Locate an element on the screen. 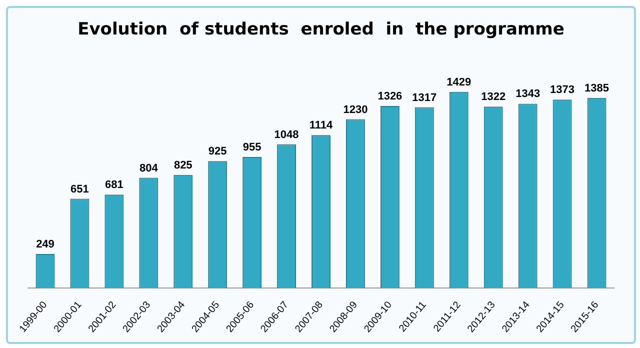 The height and width of the screenshot is (348, 640). chart-title: Evolution of students enroled in the programme is located at coordinates (321, 30).